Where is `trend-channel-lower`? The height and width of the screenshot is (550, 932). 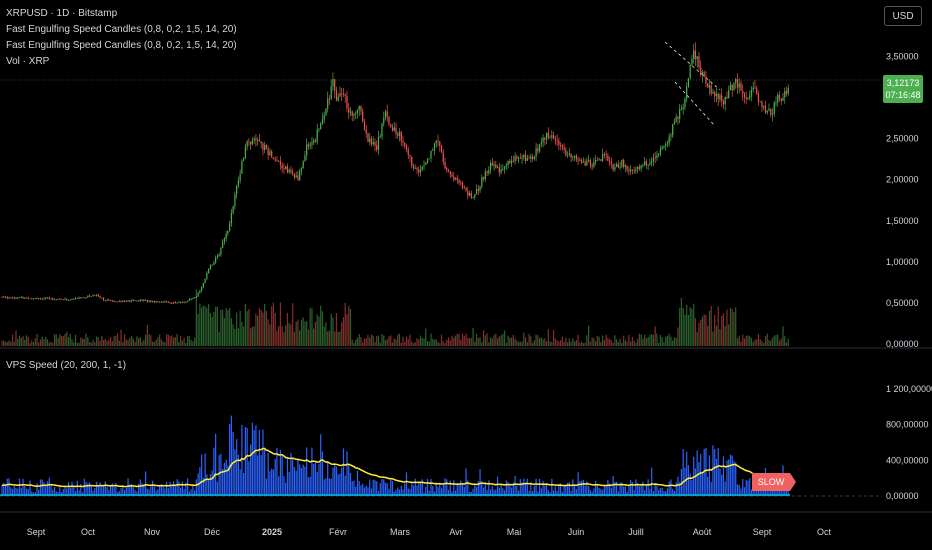 trend-channel-lower is located at coordinates (695, 104).